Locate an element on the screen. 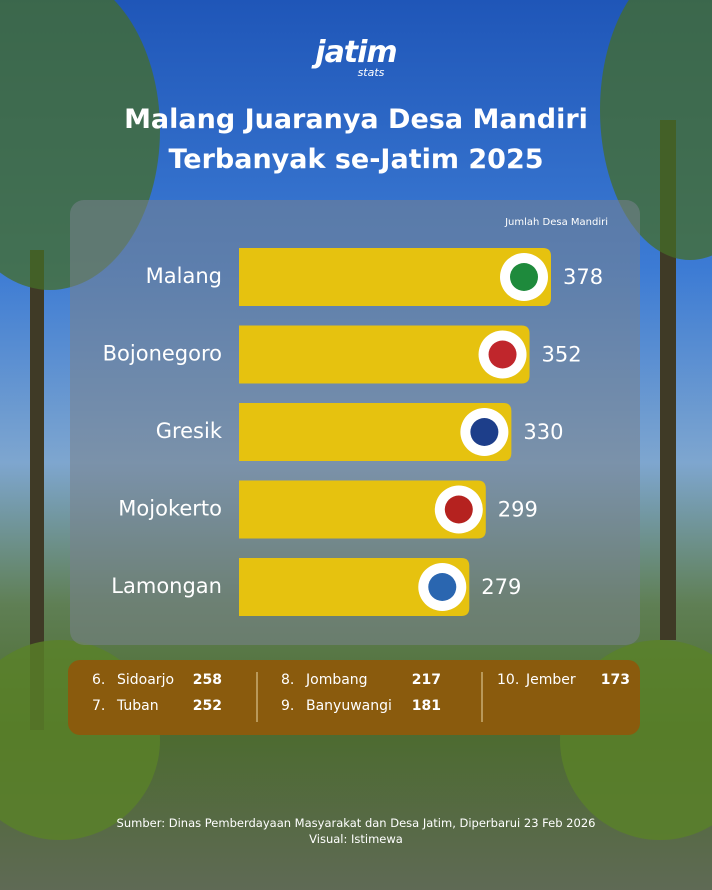  category-label: Bojonegoro is located at coordinates (162, 354).